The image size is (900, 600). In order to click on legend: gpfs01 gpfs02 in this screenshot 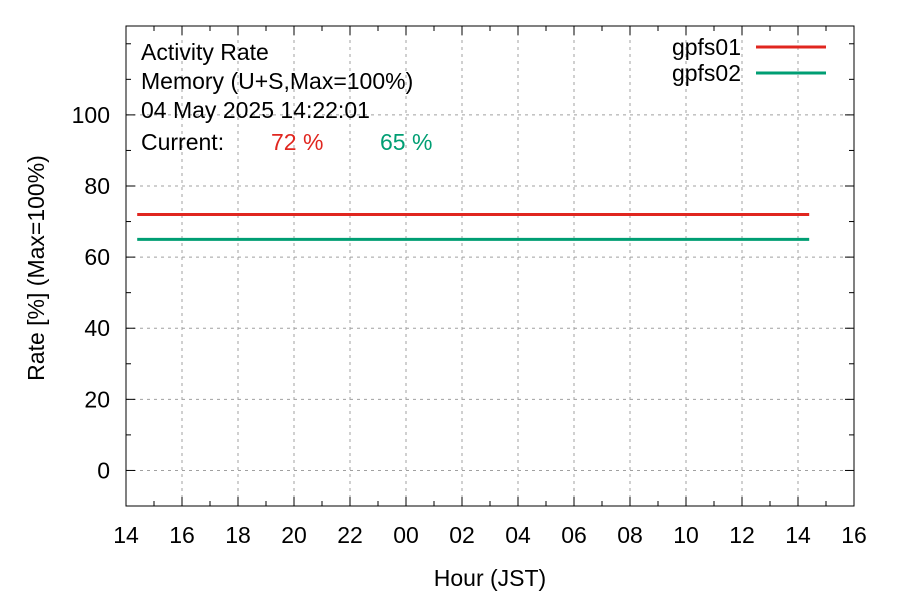, I will do `click(749, 60)`.